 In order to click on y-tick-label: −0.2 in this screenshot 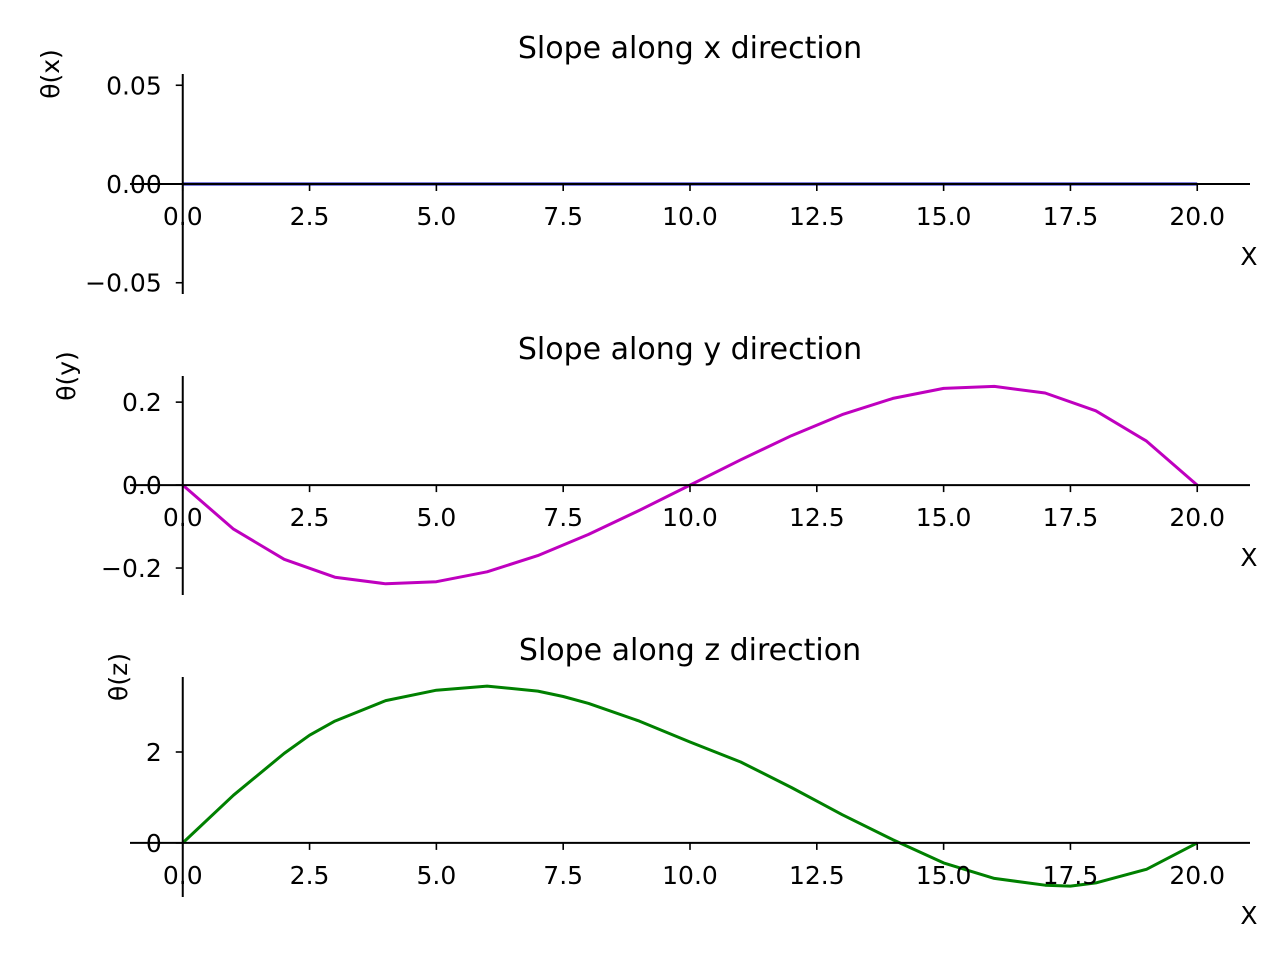, I will do `click(131, 568)`.